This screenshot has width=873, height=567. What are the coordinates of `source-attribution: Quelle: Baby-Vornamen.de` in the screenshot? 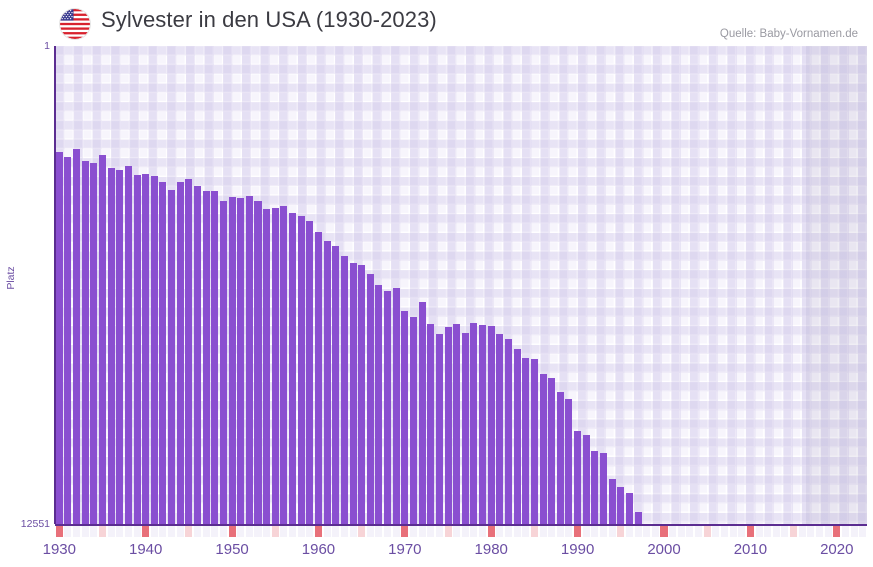 It's located at (788, 34).